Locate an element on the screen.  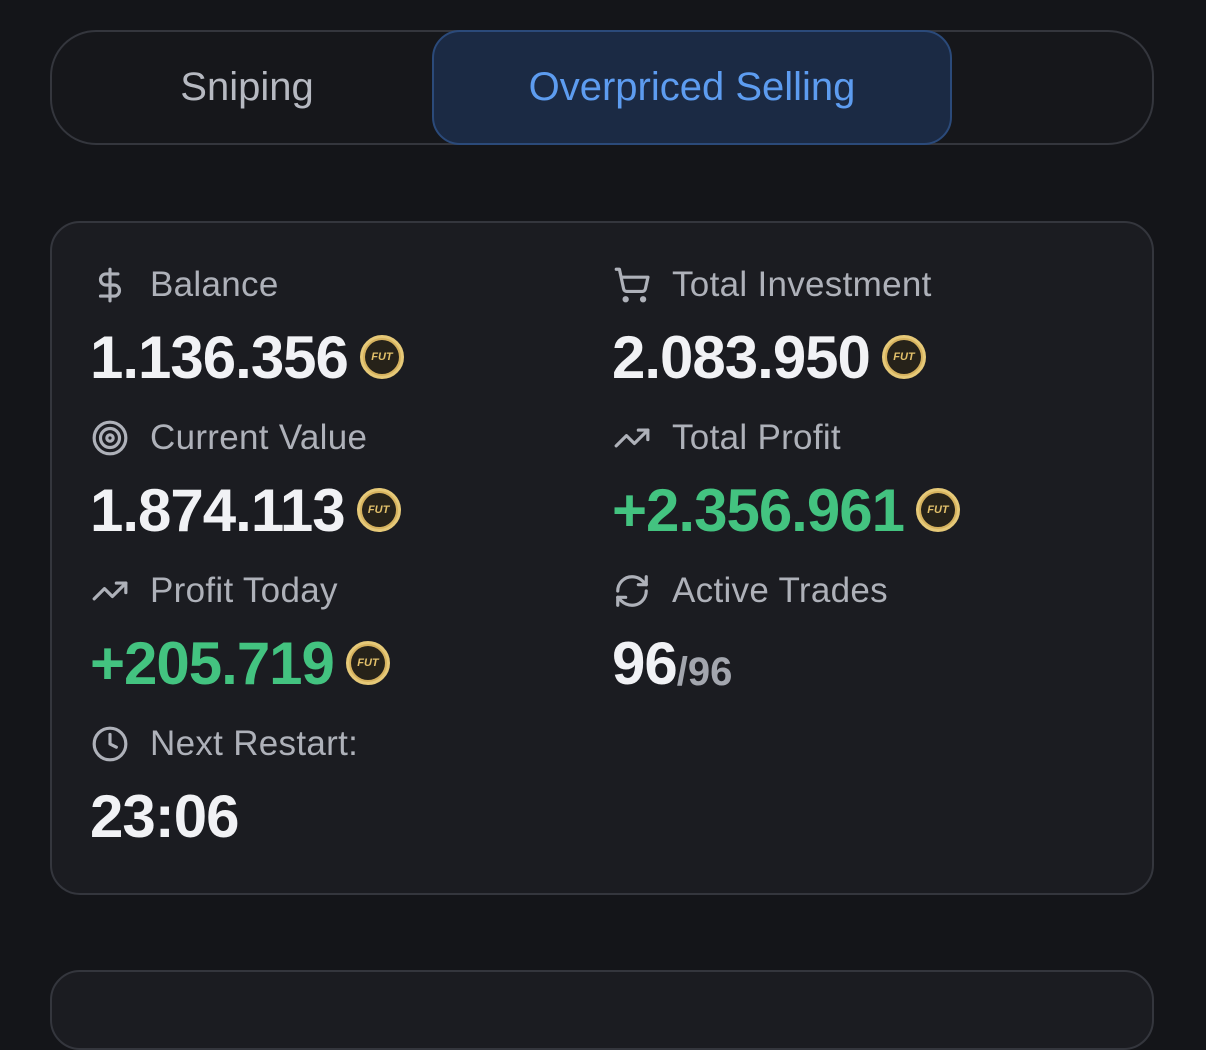
profit-today-label: Profit Today is located at coordinates (244, 590).